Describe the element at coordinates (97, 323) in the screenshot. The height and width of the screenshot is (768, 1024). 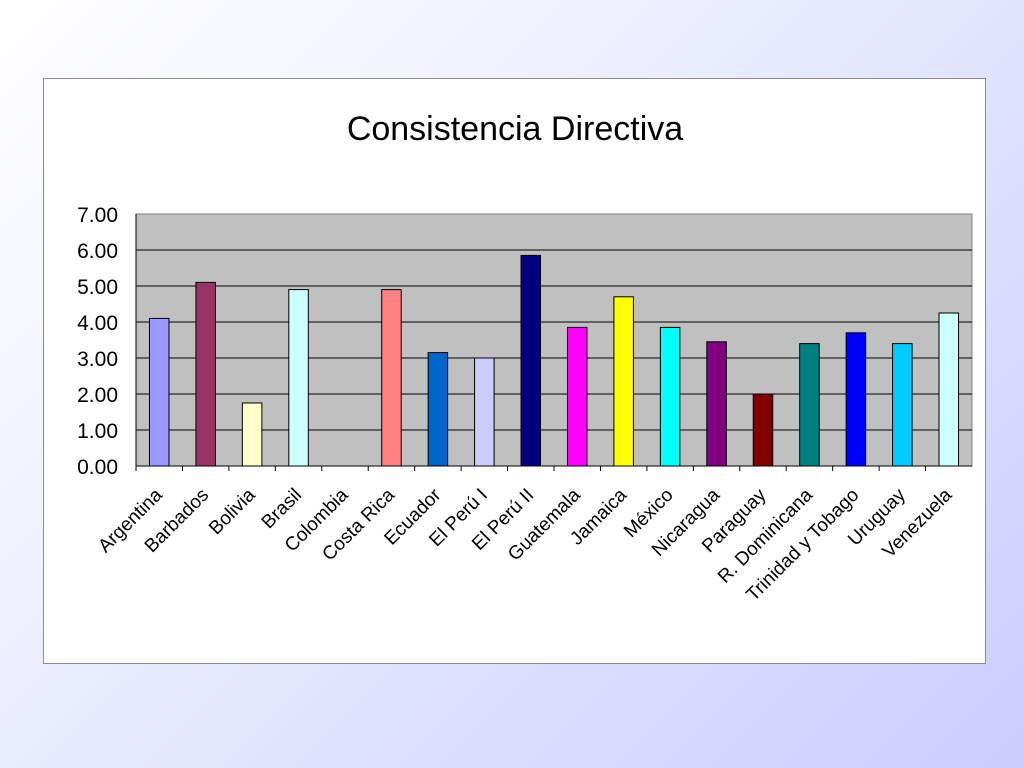
I see `y-tick-label: 4.00` at that location.